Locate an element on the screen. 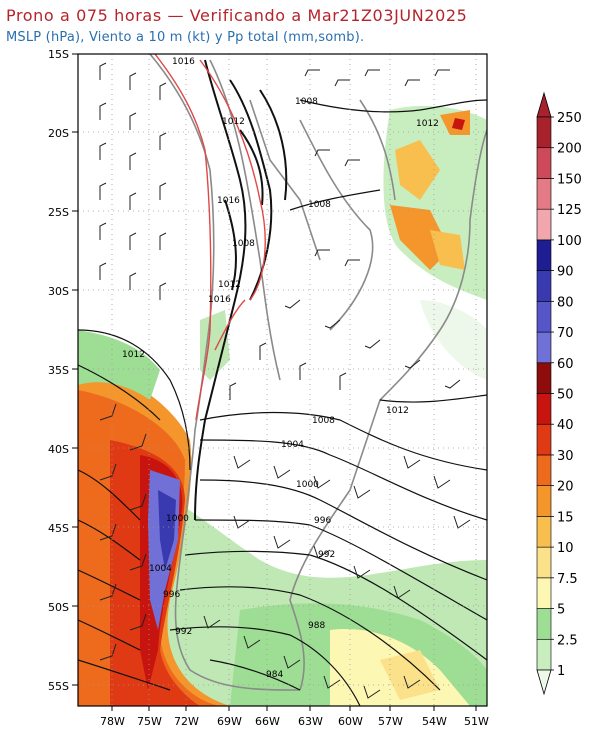  lat-label: 30S is located at coordinates (58, 291).